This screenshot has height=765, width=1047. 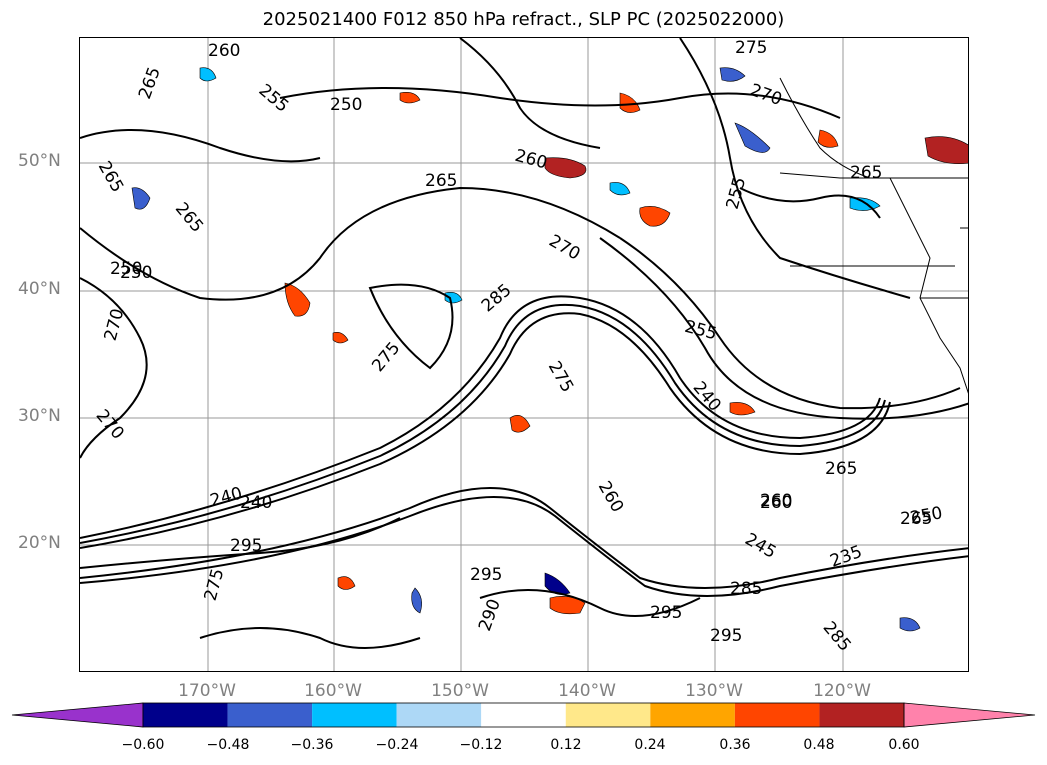 I want to click on colorbar-tick: 0.60, so click(x=904, y=745).